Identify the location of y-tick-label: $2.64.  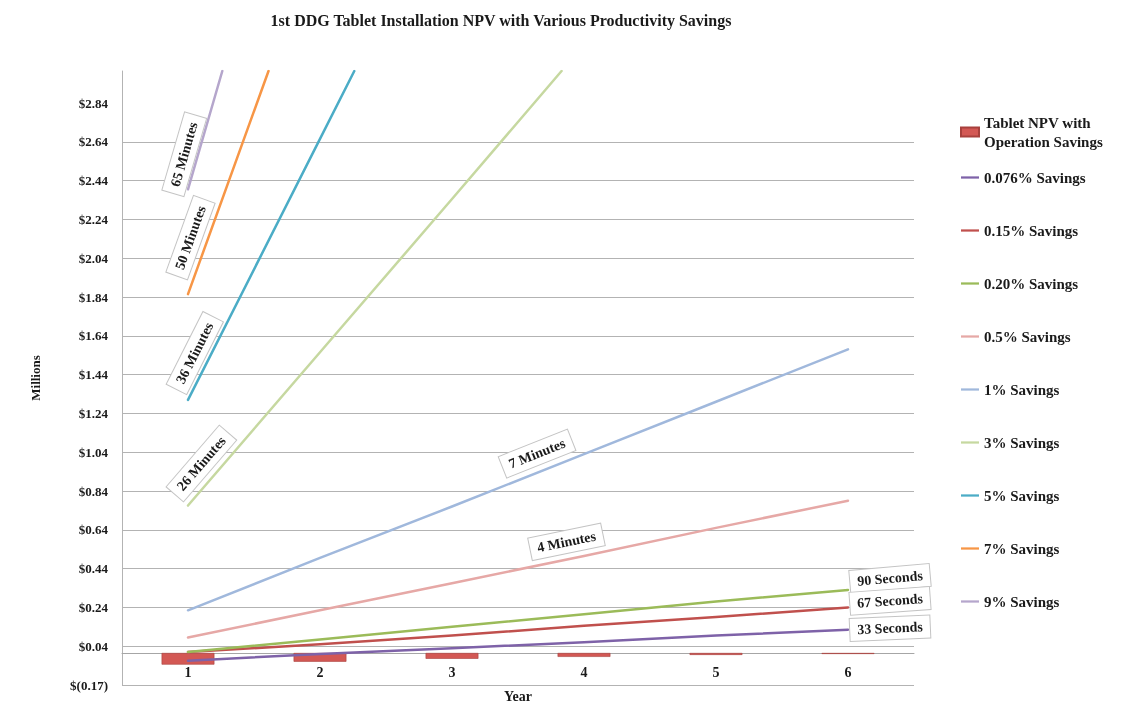
(93, 142).